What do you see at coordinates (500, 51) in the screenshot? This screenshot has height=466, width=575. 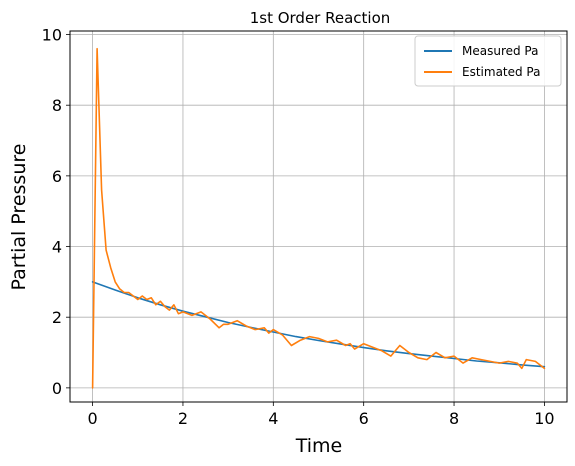 I see `legend-label-measured: Measured Pa` at bounding box center [500, 51].